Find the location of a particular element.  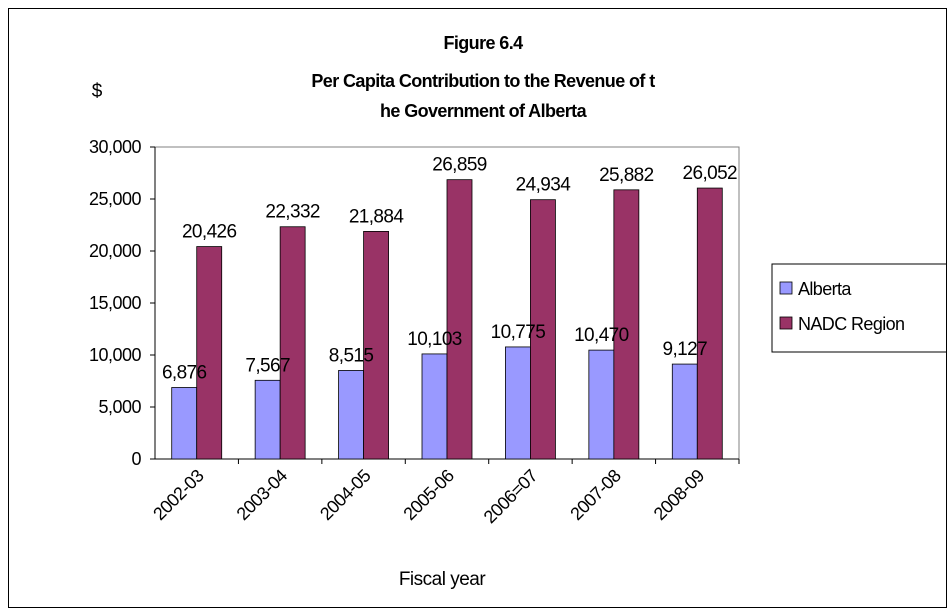

y-tick-label: 15,000 is located at coordinates (115, 303).